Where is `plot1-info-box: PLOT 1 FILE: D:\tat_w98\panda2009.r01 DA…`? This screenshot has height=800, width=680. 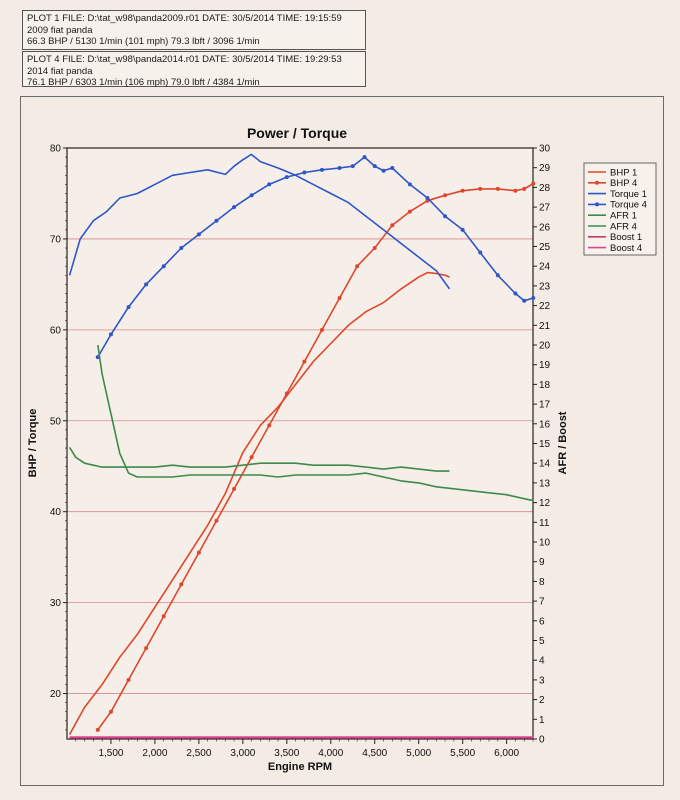 plot1-info-box: PLOT 1 FILE: D:\tat_w98\panda2009.r01 DA… is located at coordinates (194, 30).